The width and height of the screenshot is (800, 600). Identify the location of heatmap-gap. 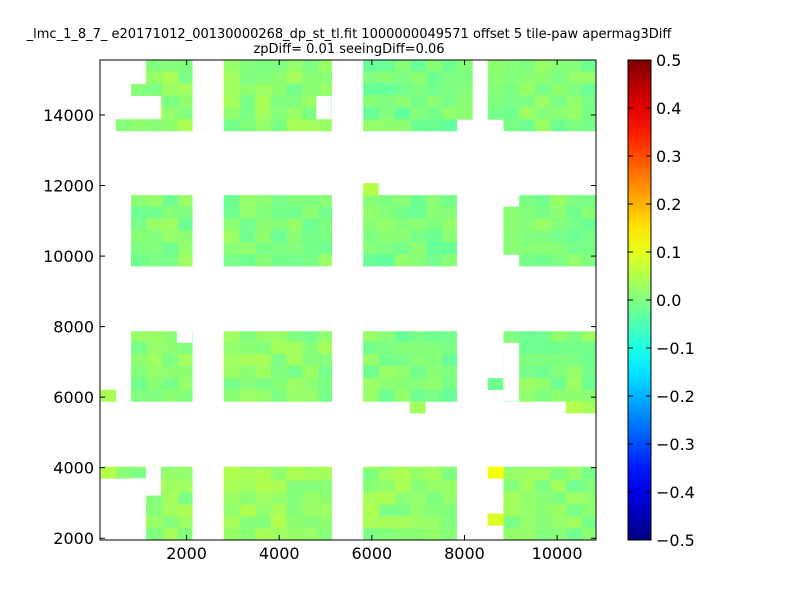
(138, 72).